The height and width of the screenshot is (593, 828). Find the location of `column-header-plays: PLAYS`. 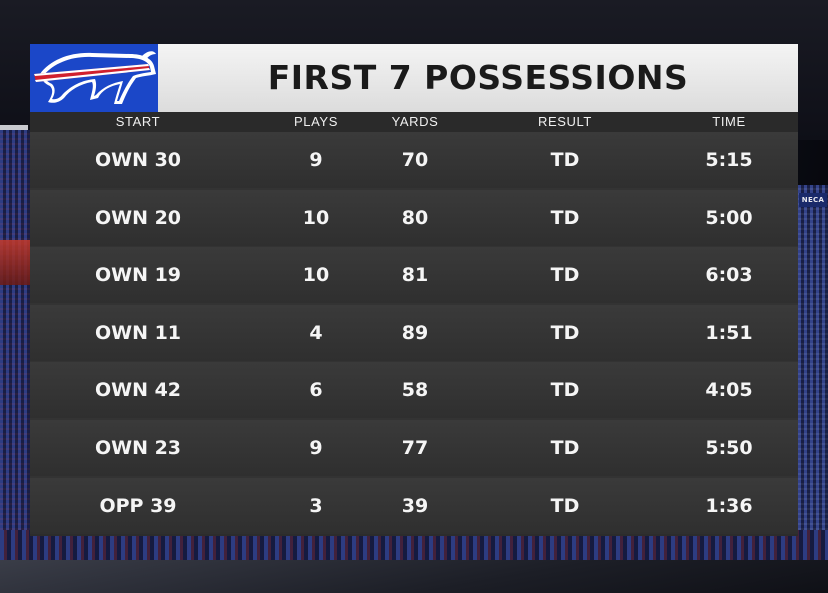

column-header-plays: PLAYS is located at coordinates (316, 121).